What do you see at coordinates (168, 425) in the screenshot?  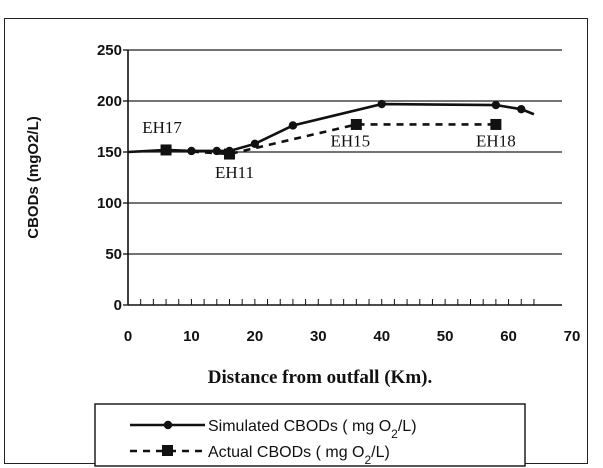 I see `legend-simulated-marker` at bounding box center [168, 425].